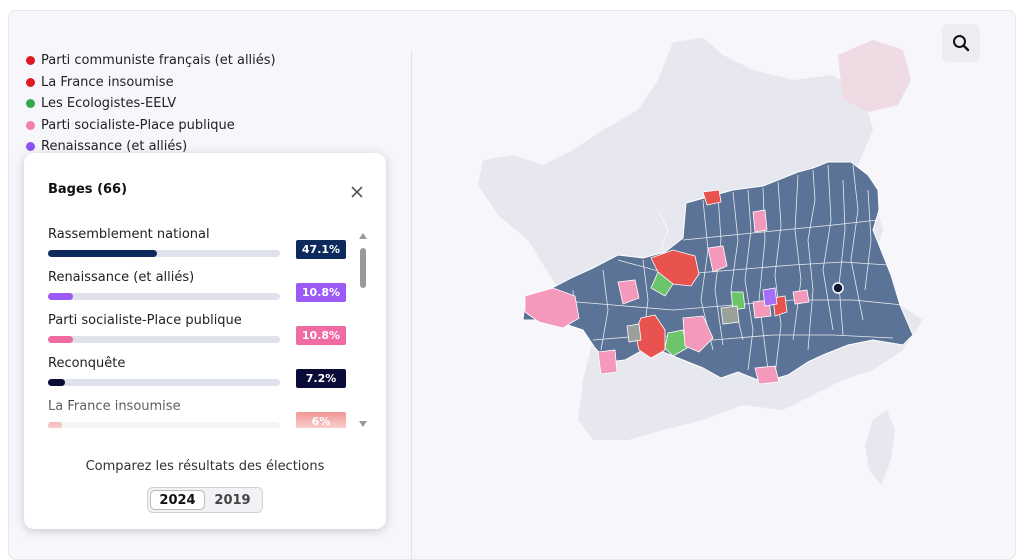 The width and height of the screenshot is (1024, 560). What do you see at coordinates (321, 378) in the screenshot?
I see `result-percent-badge: 7.2%` at bounding box center [321, 378].